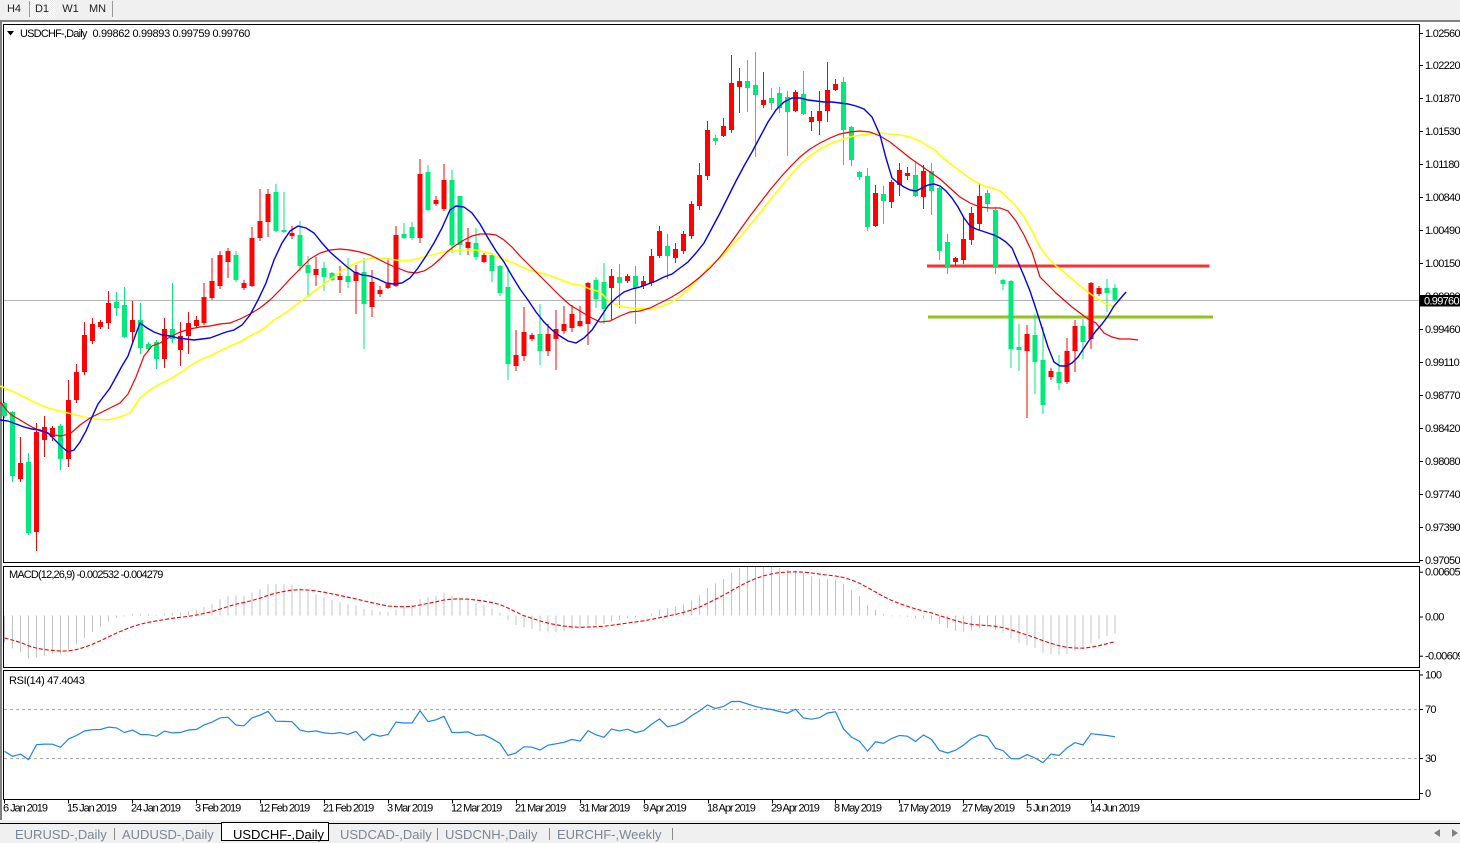 This screenshot has width=1460, height=843. I want to click on svg-text: 18 Apr 2019, so click(731, 809).